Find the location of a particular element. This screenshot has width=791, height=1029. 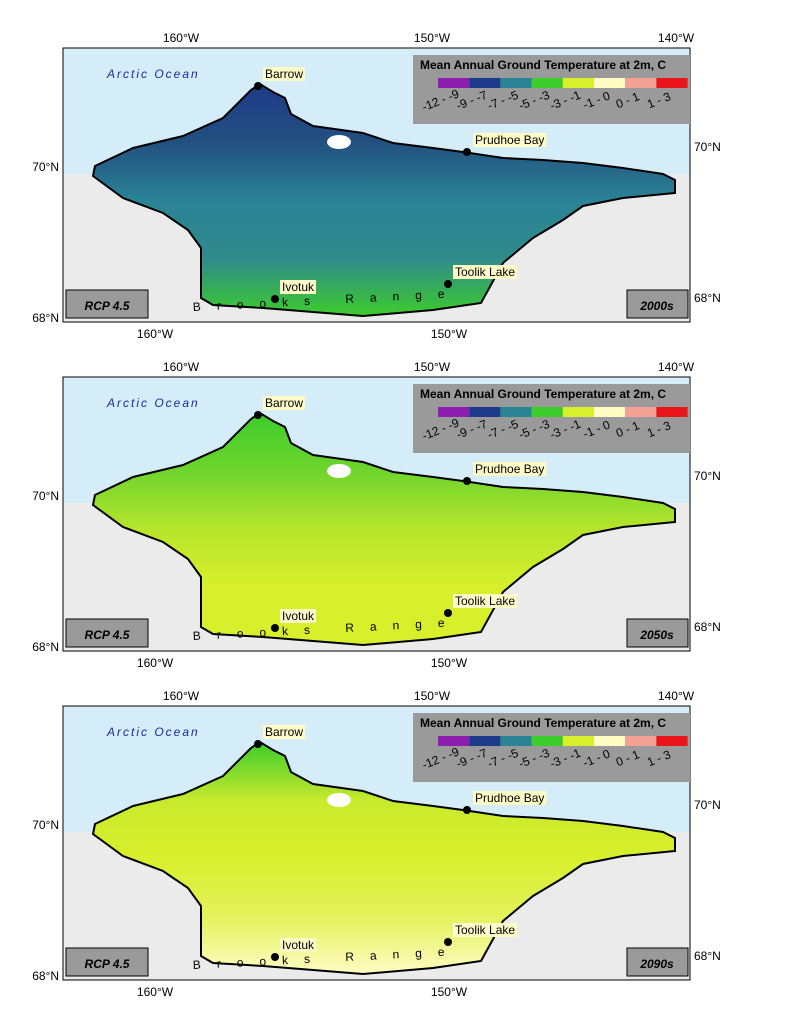

top-graticule-label: 160°W is located at coordinates (181, 38).